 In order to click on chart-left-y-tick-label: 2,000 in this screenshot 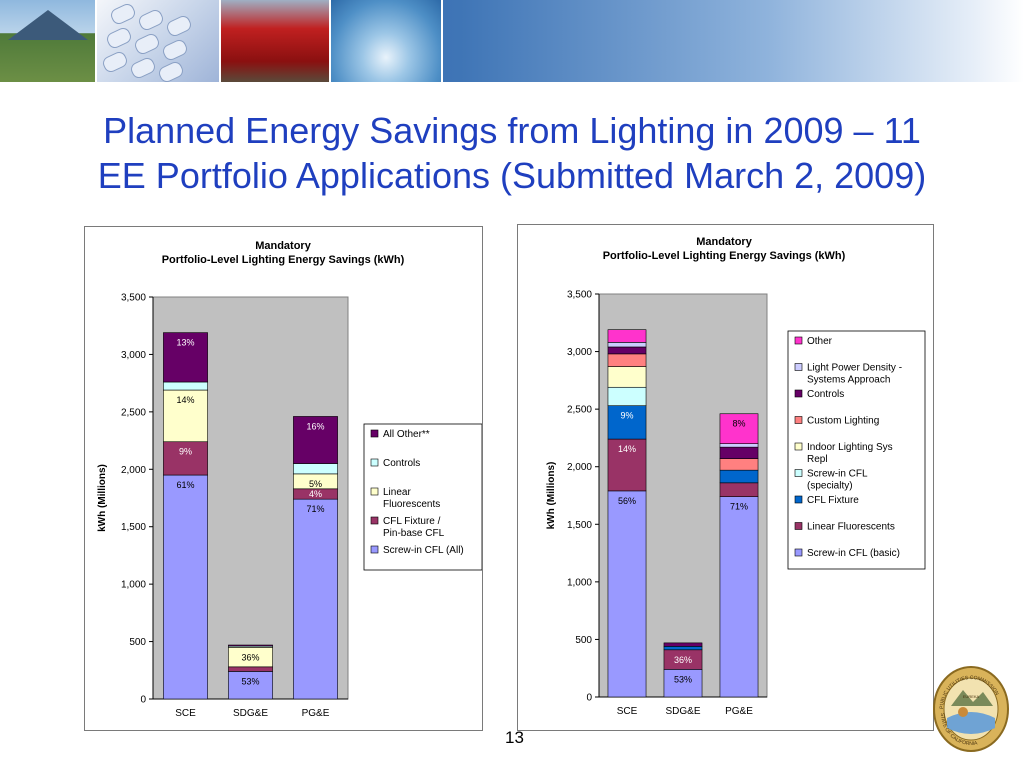, I will do `click(133, 470)`.